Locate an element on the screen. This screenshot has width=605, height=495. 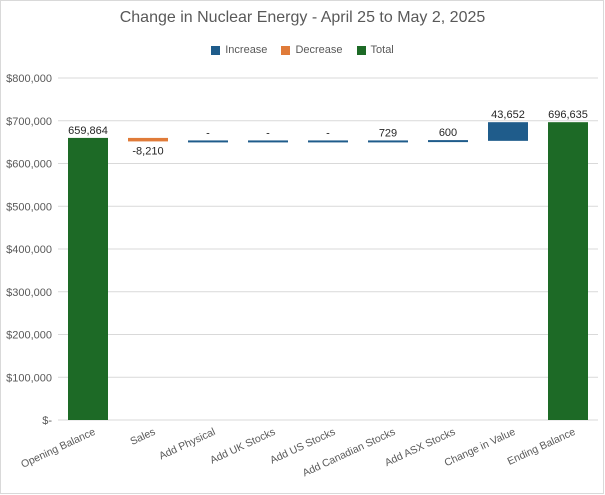
data-label: 696,635 is located at coordinates (568, 115).